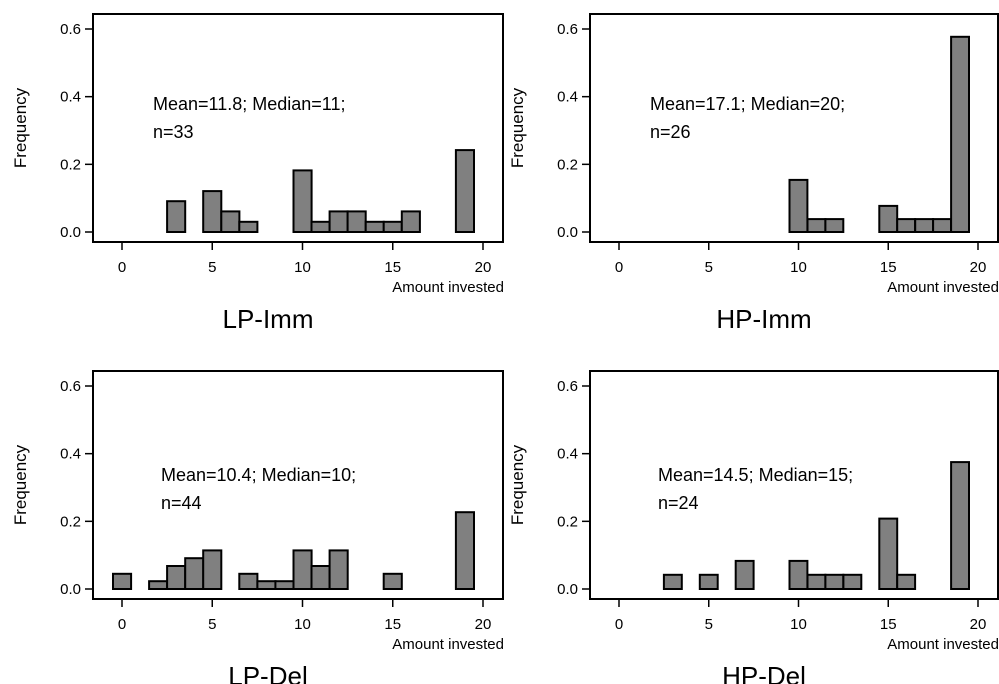  I want to click on stats-annotation: Mean=17.1; Median=20;, so click(747, 104).